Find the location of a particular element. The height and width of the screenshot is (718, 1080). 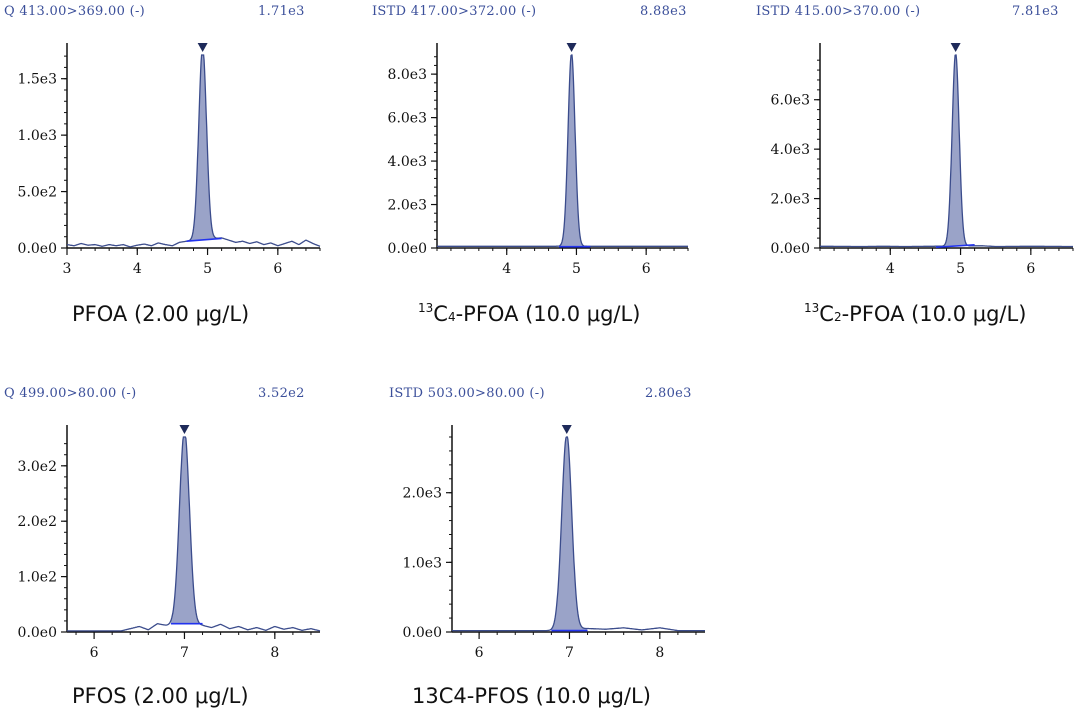

y-tick-label: 1.5e3 is located at coordinates (37, 80).